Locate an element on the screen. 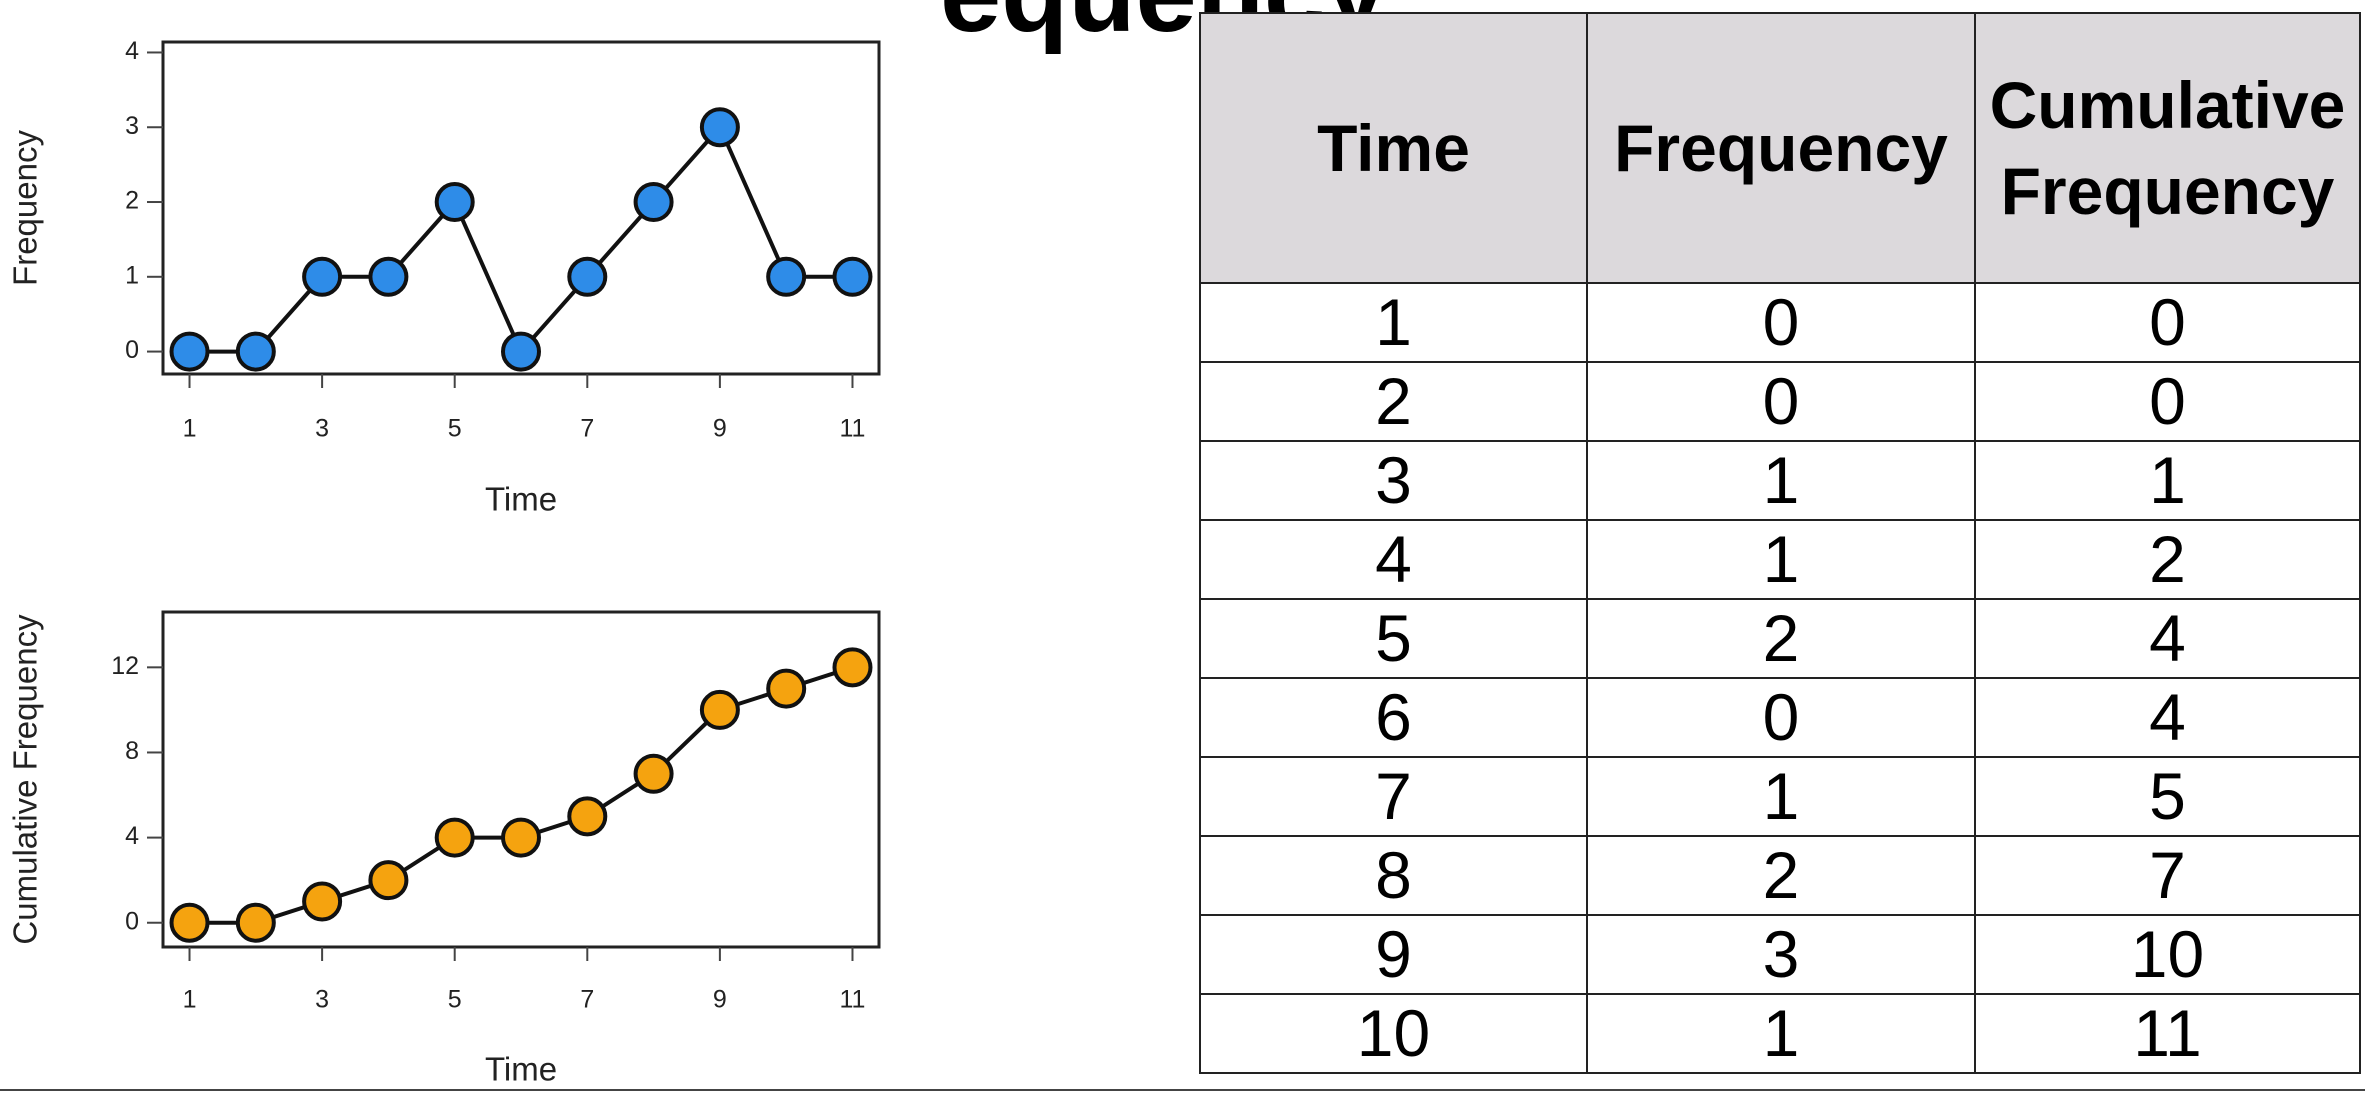 The image size is (2365, 1093). y-axis-label: Frequency is located at coordinates (25, 208).